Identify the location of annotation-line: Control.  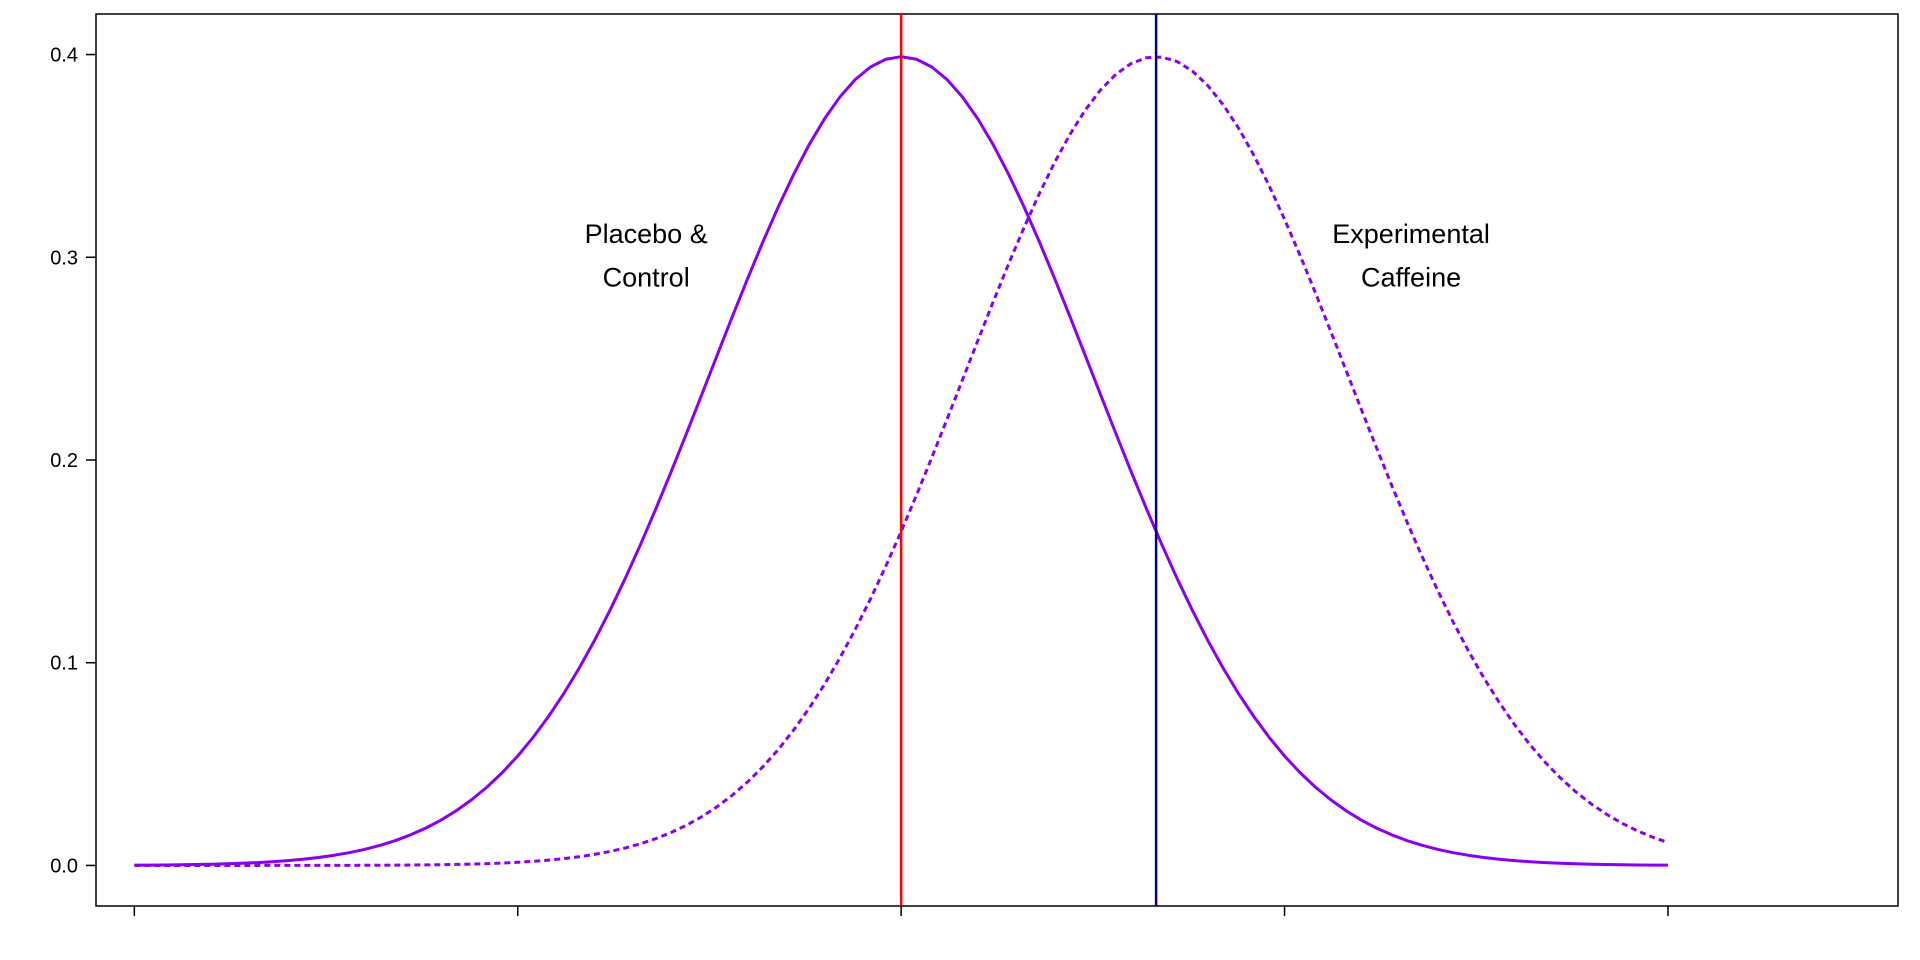
(646, 277).